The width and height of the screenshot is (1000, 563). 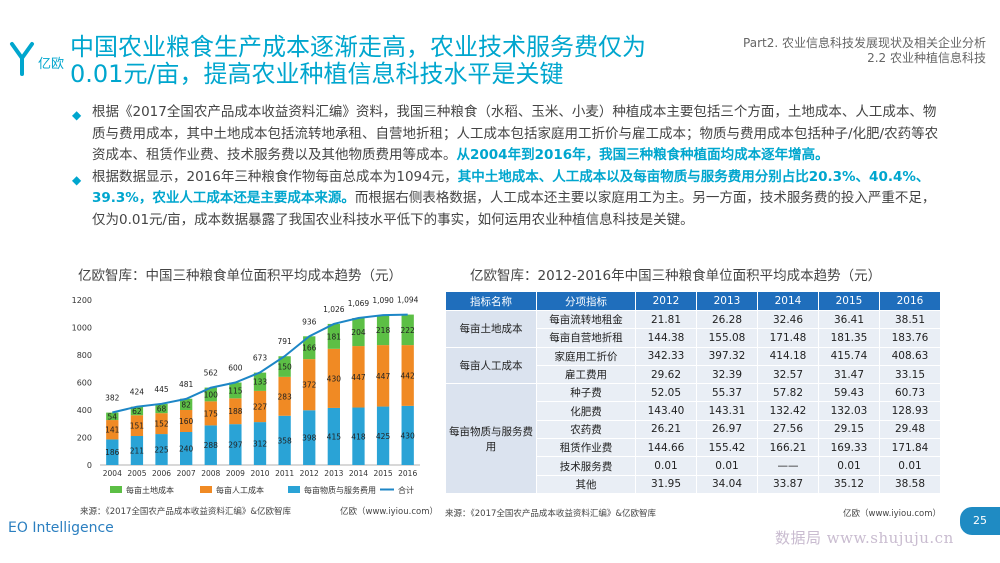 I want to click on data-label: 227, so click(x=260, y=406).